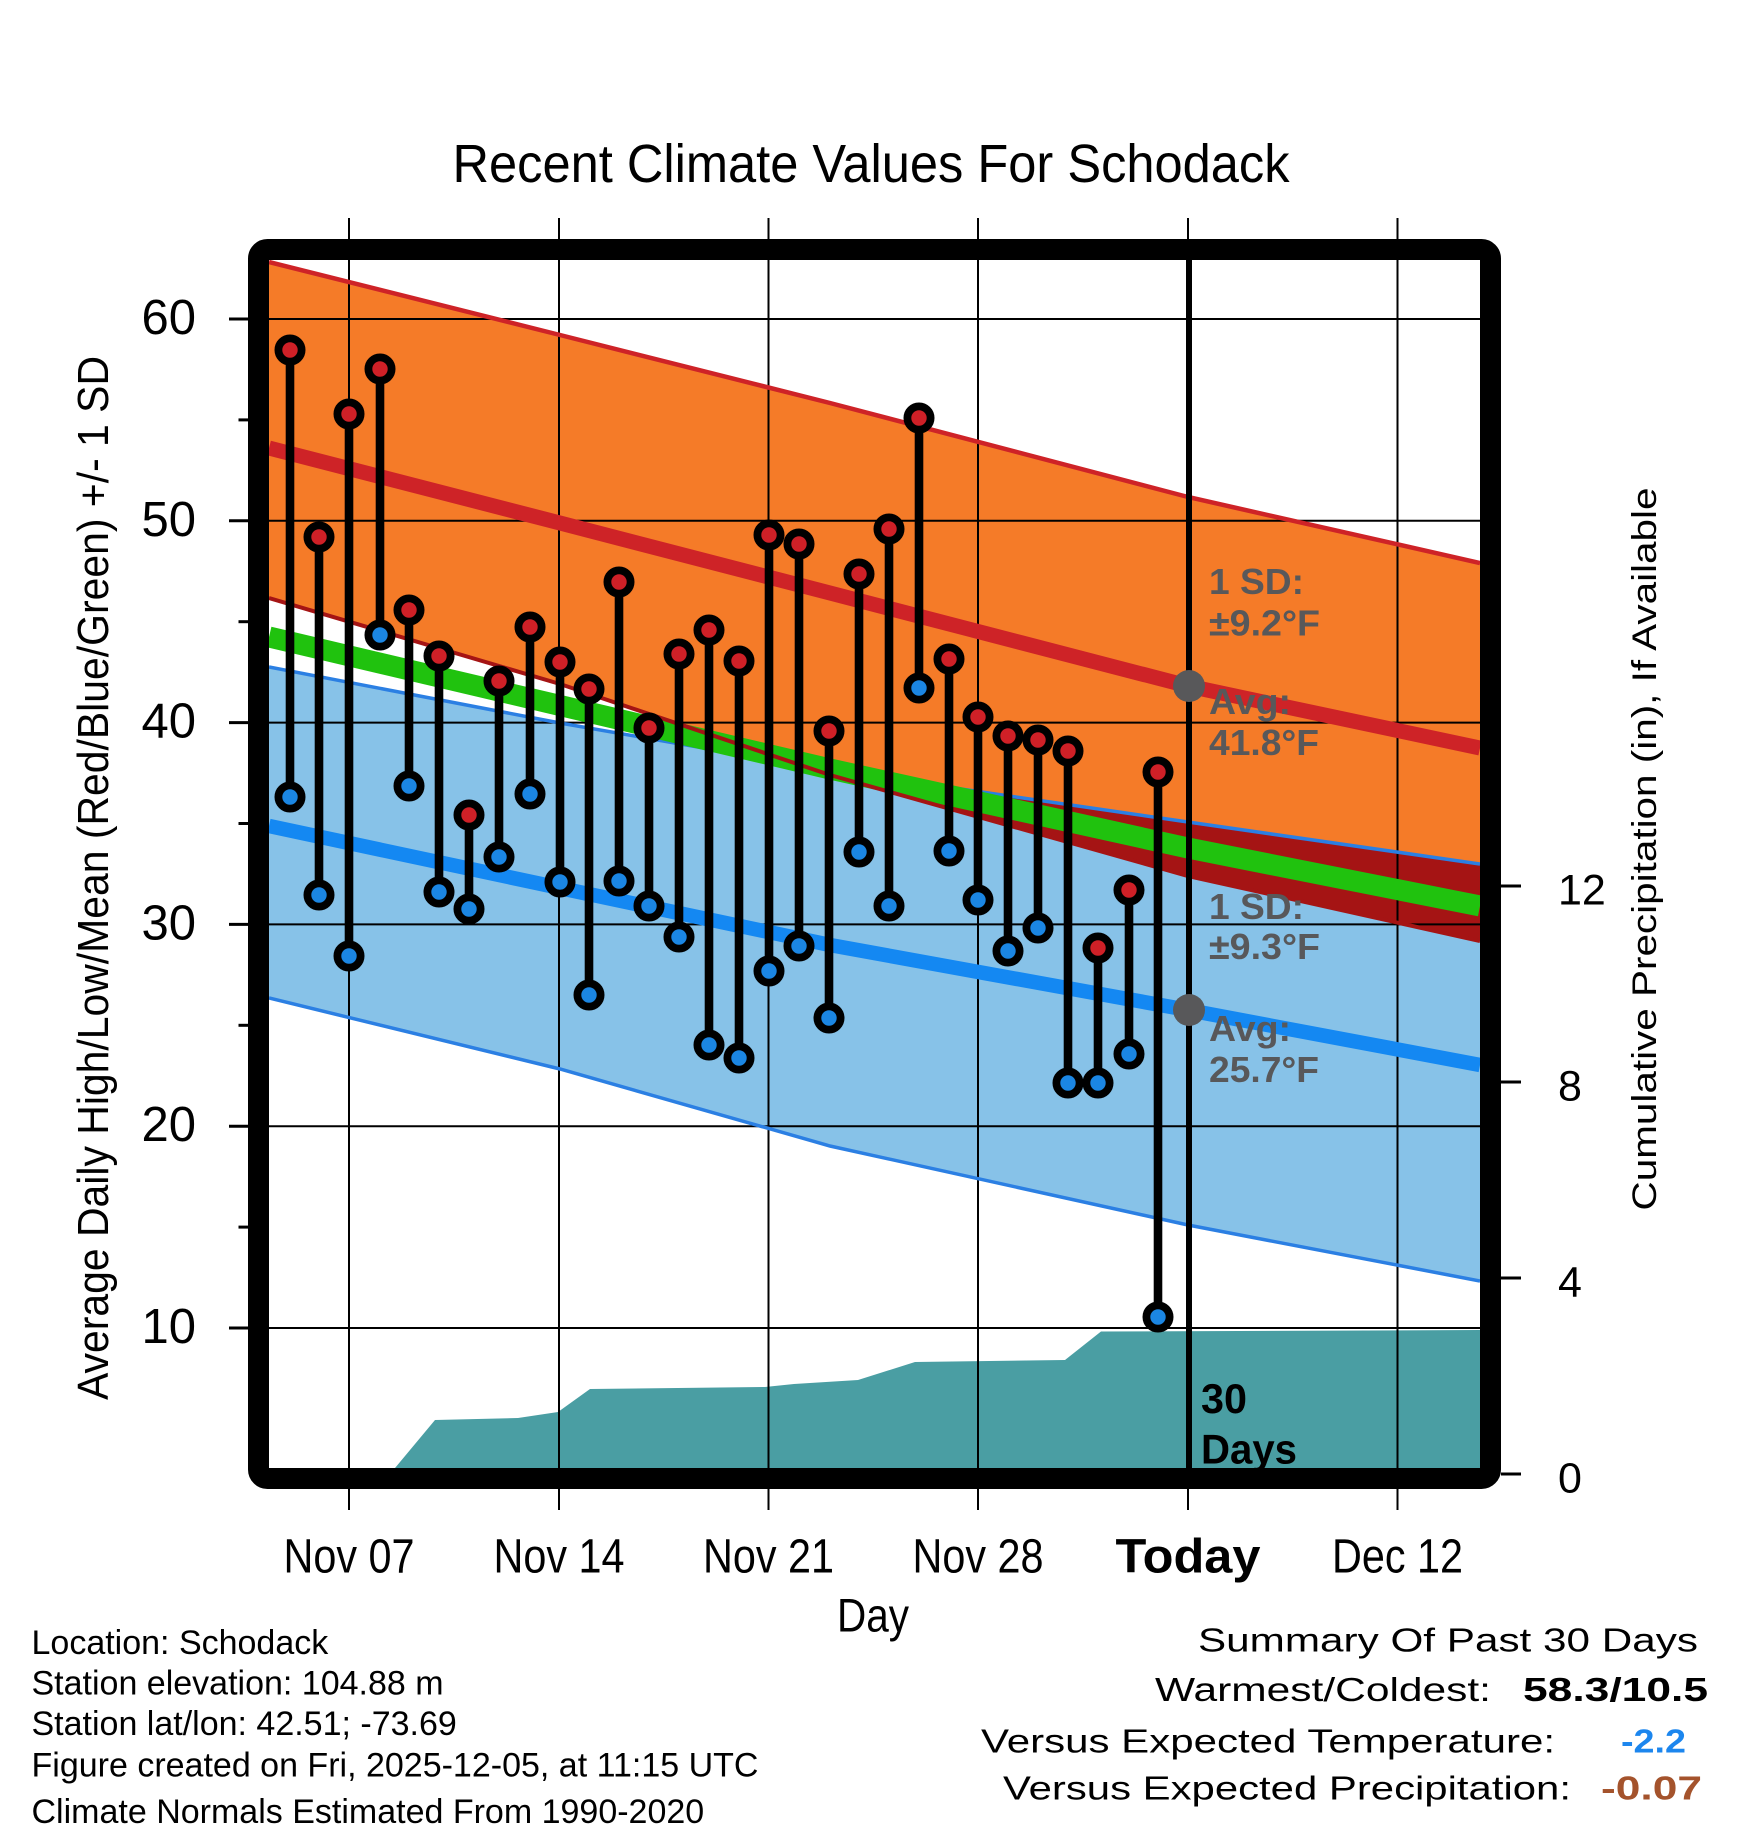 Image resolution: width=1748 pixels, height=1833 pixels. I want to click on svg-text: 25.7°F, so click(1264, 1069).